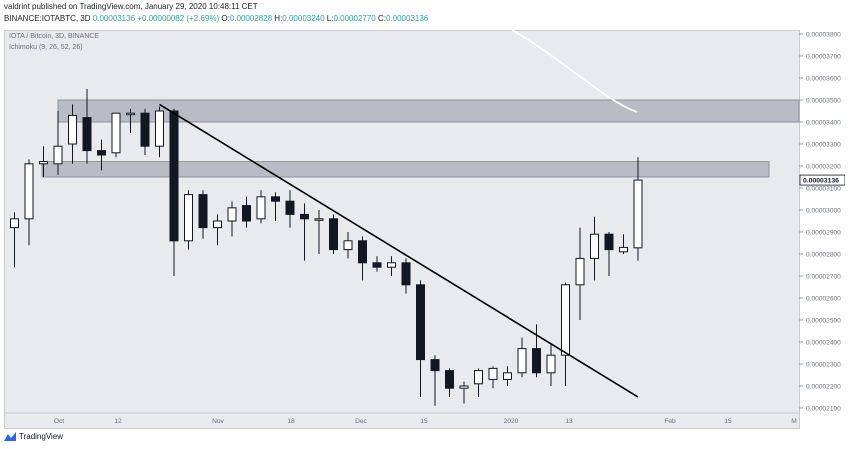 Image resolution: width=850 pixels, height=449 pixels. I want to click on time-tick-label: Oct, so click(59, 421).